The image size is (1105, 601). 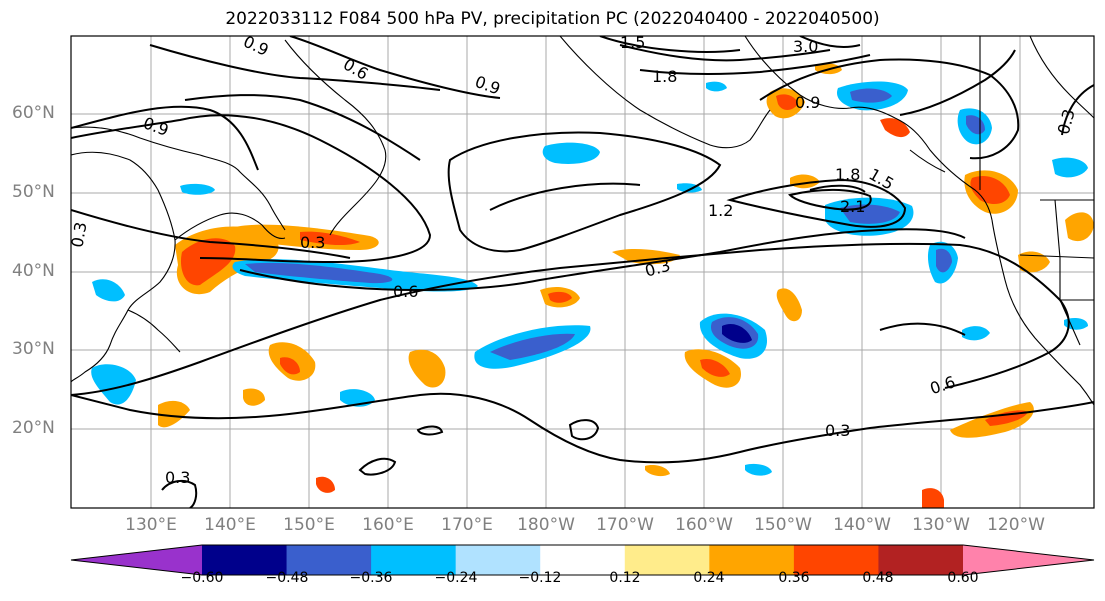 What do you see at coordinates (467, 525) in the screenshot?
I see `lon-label: 170°E` at bounding box center [467, 525].